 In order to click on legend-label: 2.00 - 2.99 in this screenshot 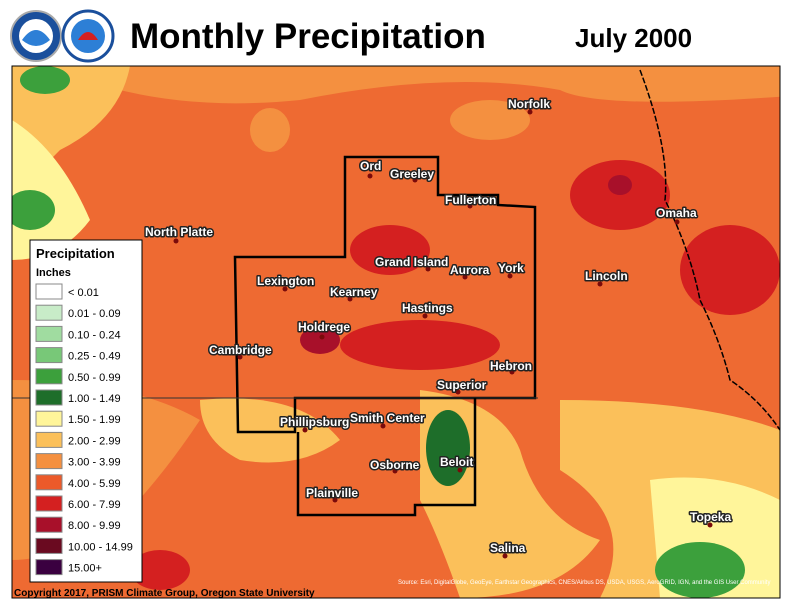, I will do `click(94, 441)`.